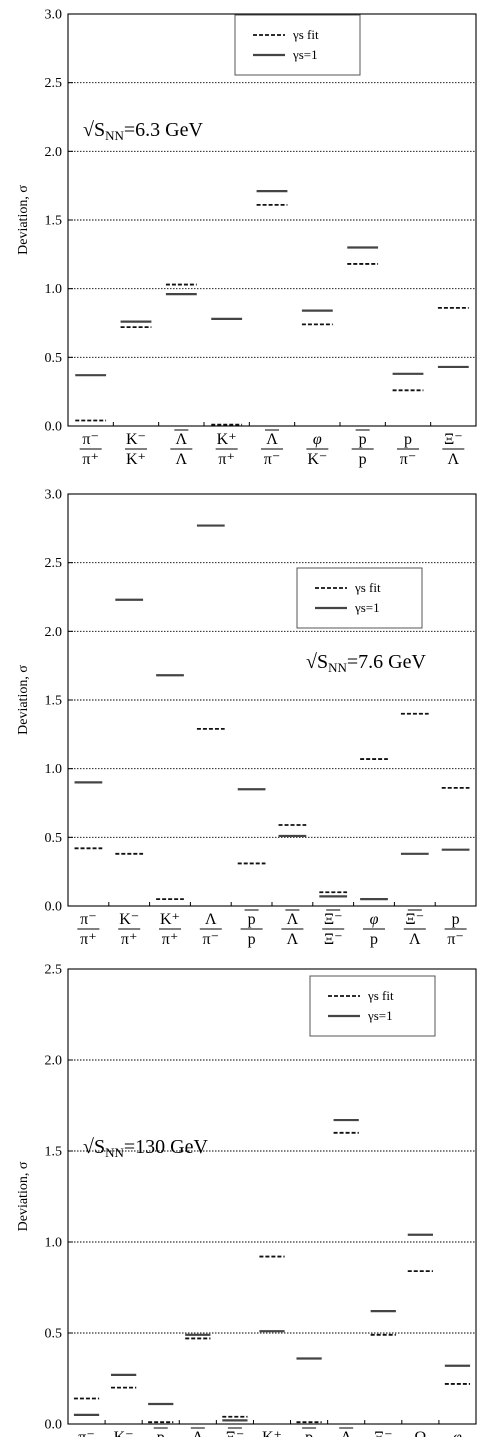 The image size is (482, 1437). I want to click on category-denominator: K⁻, so click(317, 459).